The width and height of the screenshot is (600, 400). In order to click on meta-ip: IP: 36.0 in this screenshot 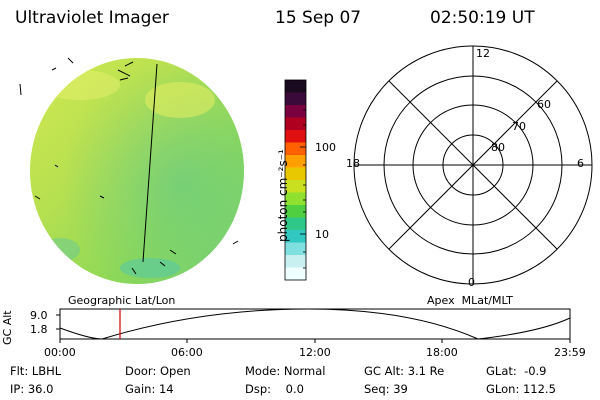, I will do `click(32, 389)`.